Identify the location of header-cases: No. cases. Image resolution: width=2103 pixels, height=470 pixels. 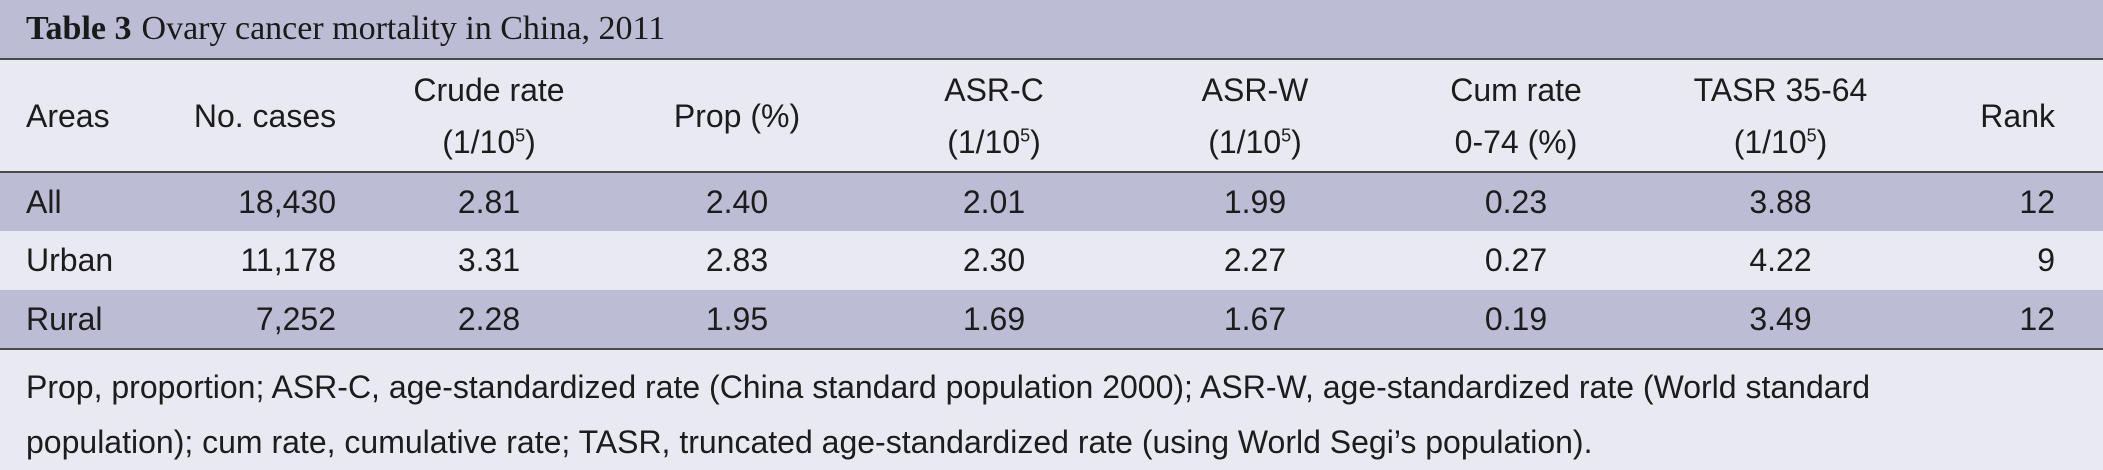
(265, 116).